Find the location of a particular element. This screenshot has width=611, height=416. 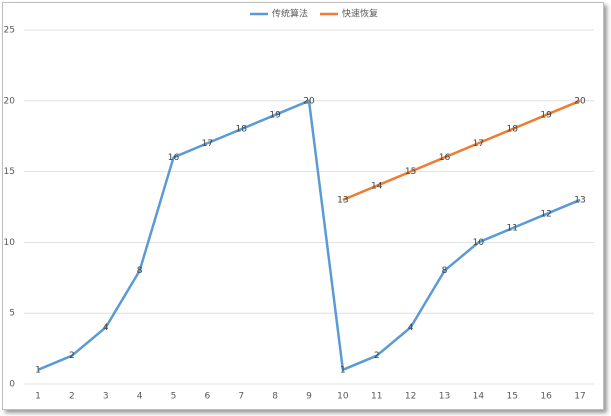

x-tick-label: 14 is located at coordinates (479, 397).